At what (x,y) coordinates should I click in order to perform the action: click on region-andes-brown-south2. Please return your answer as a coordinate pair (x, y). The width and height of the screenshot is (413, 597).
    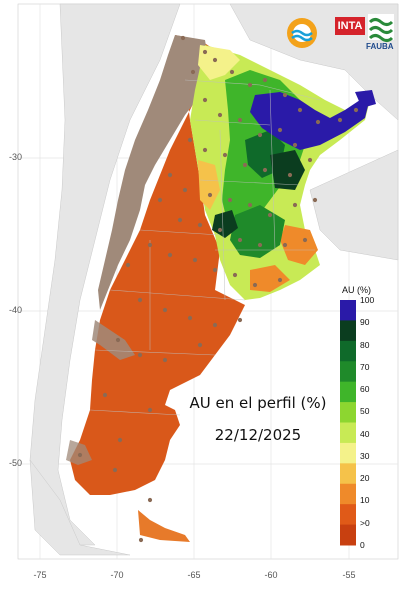
    Looking at the image, I should click on (79, 452).